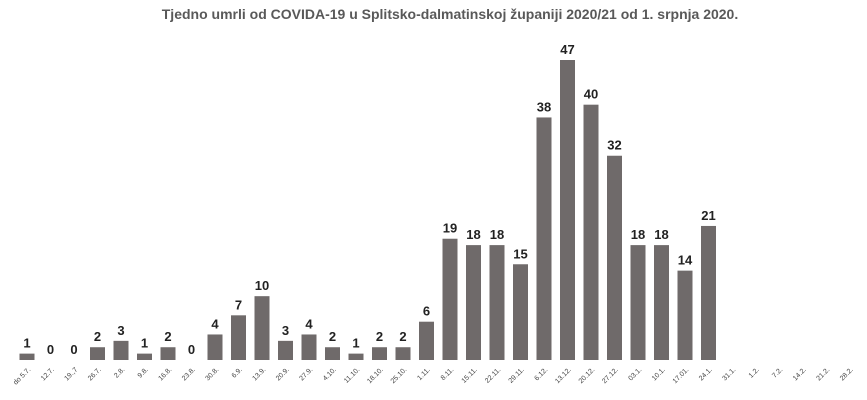 This screenshot has height=400, width=867. What do you see at coordinates (424, 374) in the screenshot?
I see `x-tick-label: 1.11.` at bounding box center [424, 374].